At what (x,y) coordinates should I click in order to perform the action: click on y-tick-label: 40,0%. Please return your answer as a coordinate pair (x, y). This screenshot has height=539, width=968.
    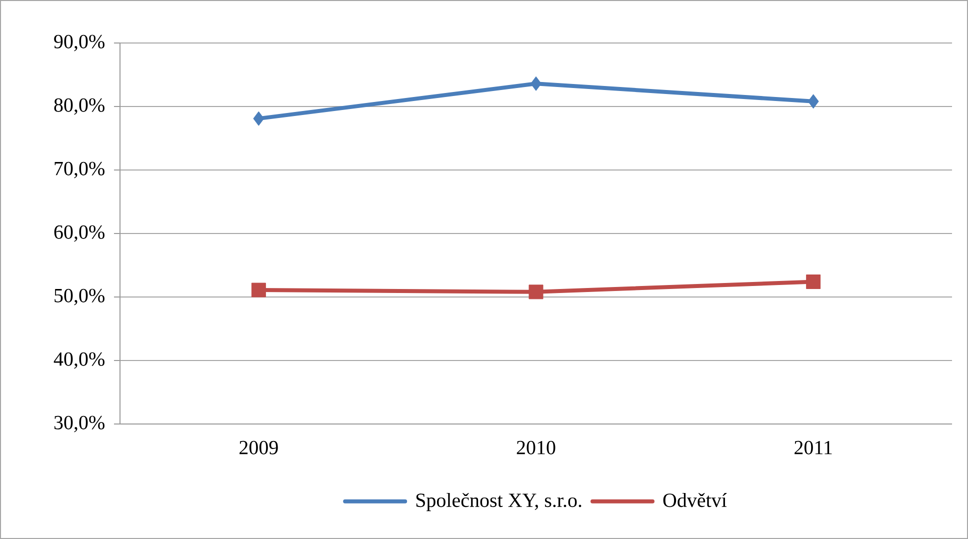
    Looking at the image, I should click on (79, 360).